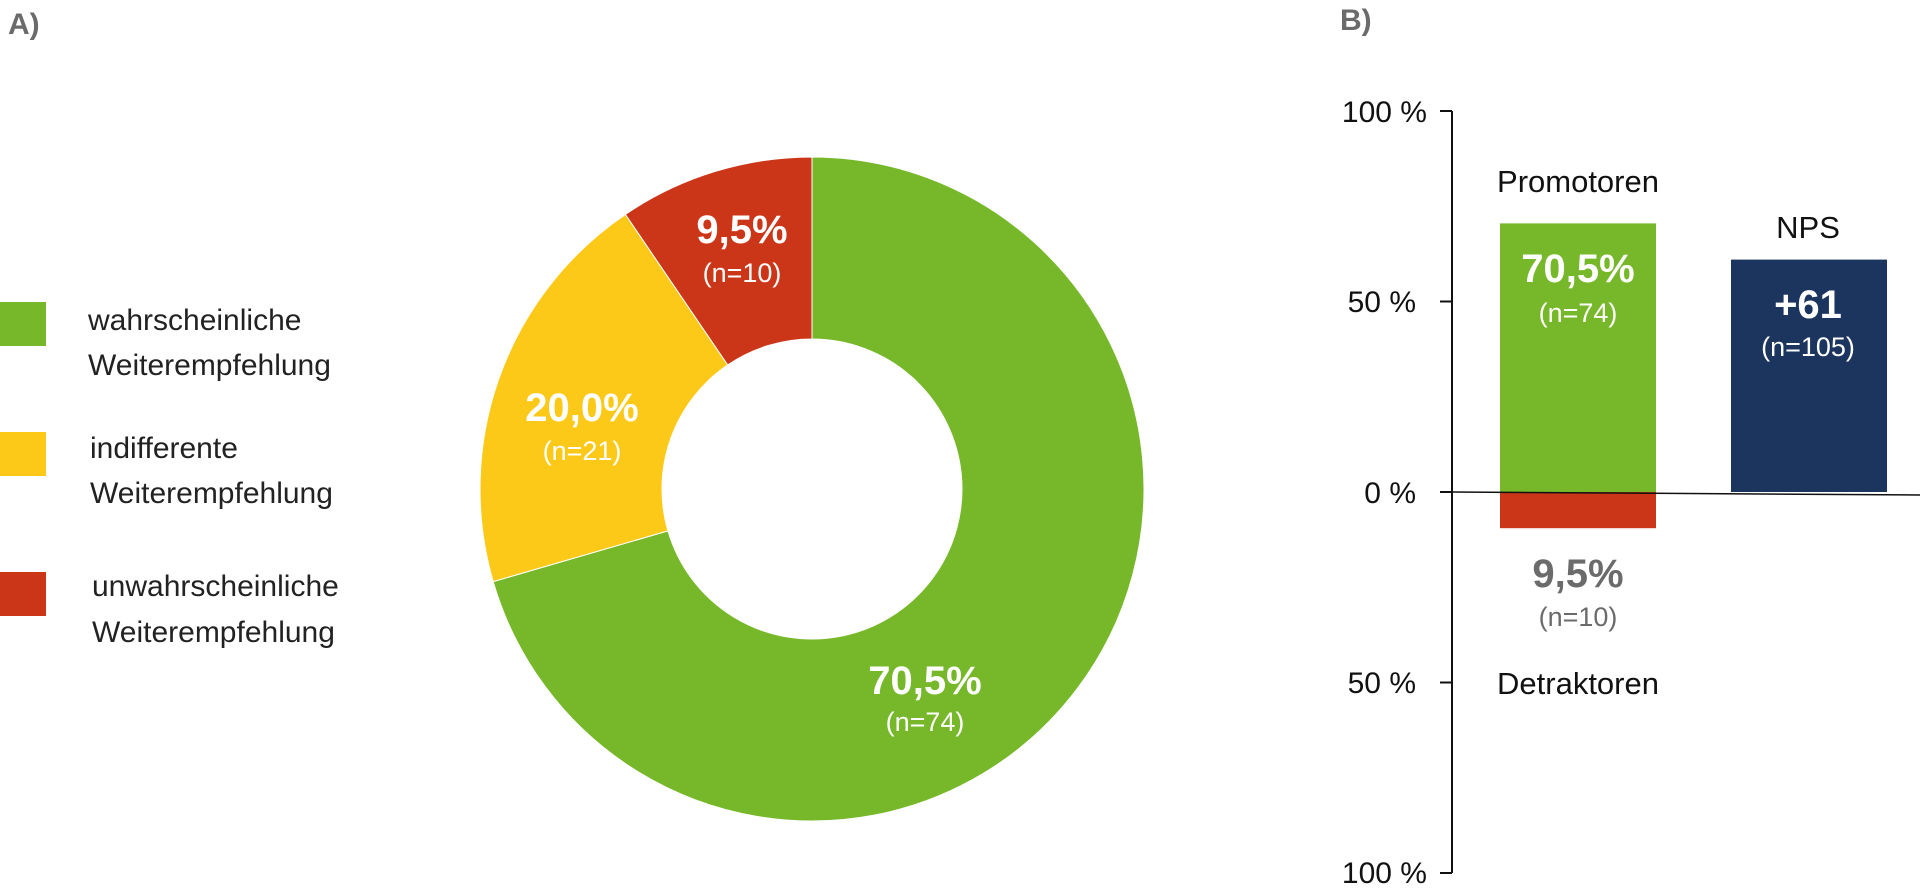 Image resolution: width=1920 pixels, height=893 pixels. What do you see at coordinates (23, 594) in the screenshot?
I see `legend-swatch-red` at bounding box center [23, 594].